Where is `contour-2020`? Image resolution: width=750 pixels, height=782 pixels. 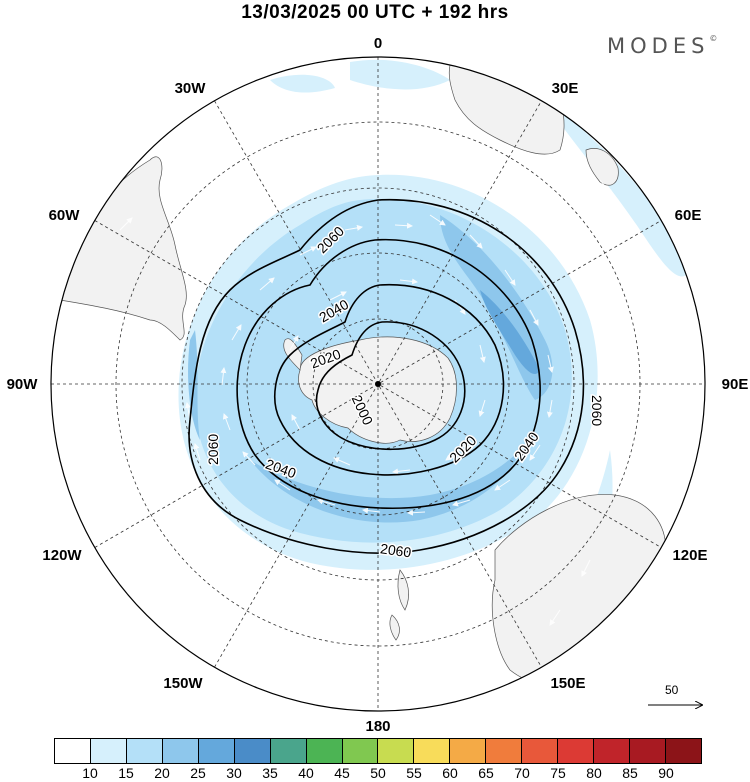 contour-2020 is located at coordinates (389, 379).